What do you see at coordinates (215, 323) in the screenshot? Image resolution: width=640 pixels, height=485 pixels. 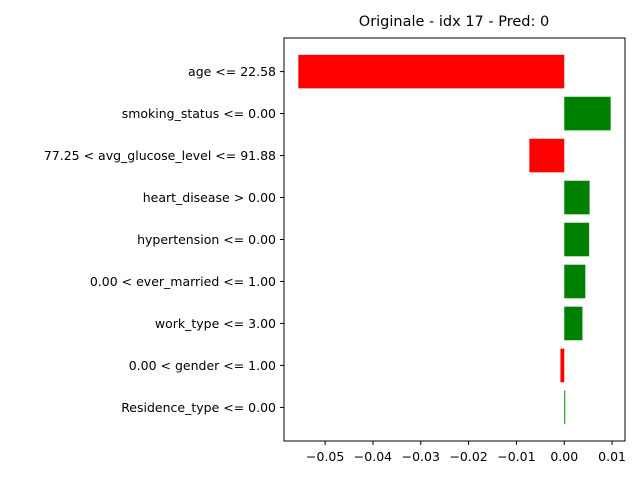 I see `y-tick-label: work_type <= 3.00` at bounding box center [215, 323].